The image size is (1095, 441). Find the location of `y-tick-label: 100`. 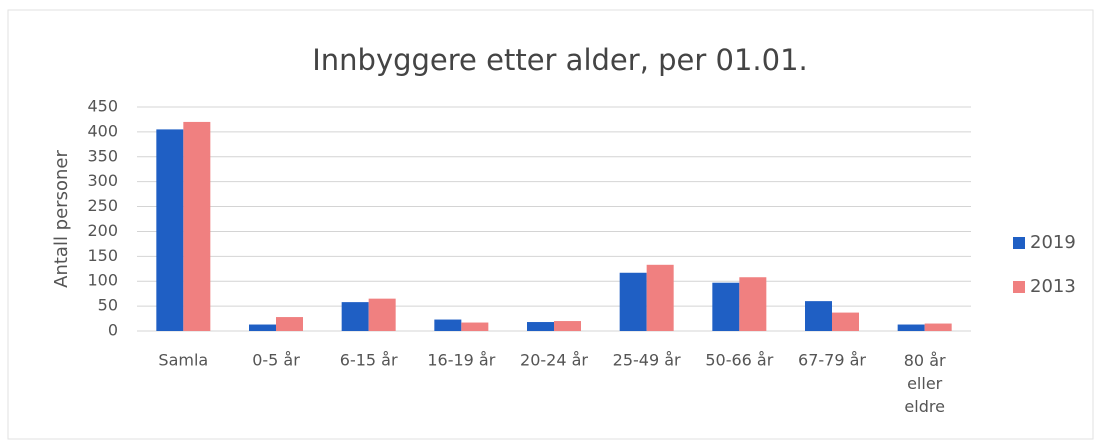

y-tick-label: 100 is located at coordinates (102, 280).